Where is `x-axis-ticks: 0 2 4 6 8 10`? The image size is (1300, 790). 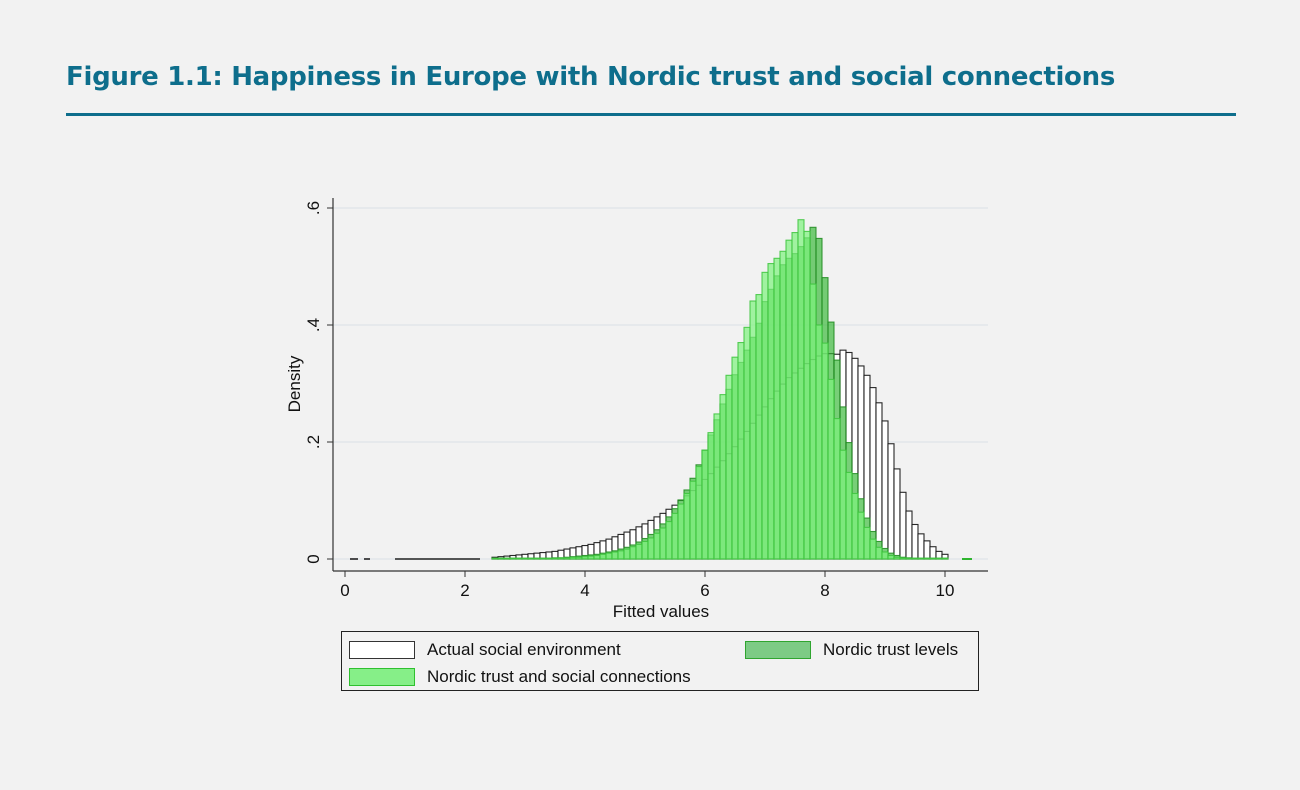 x-axis-ticks: 0 2 4 6 8 10 is located at coordinates (647, 585).